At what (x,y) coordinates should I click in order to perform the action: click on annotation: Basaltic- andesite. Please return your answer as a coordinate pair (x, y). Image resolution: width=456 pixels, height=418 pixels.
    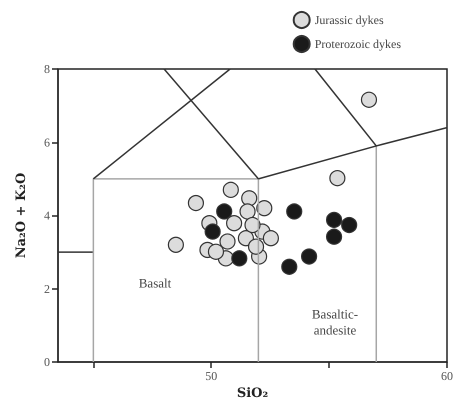
    Looking at the image, I should click on (335, 322).